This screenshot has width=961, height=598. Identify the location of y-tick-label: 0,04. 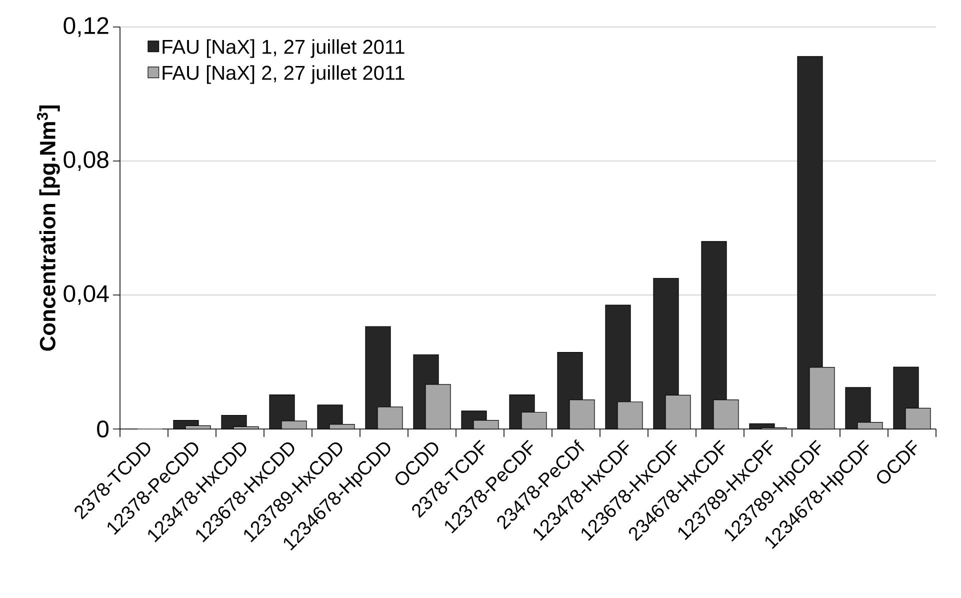
(86, 295).